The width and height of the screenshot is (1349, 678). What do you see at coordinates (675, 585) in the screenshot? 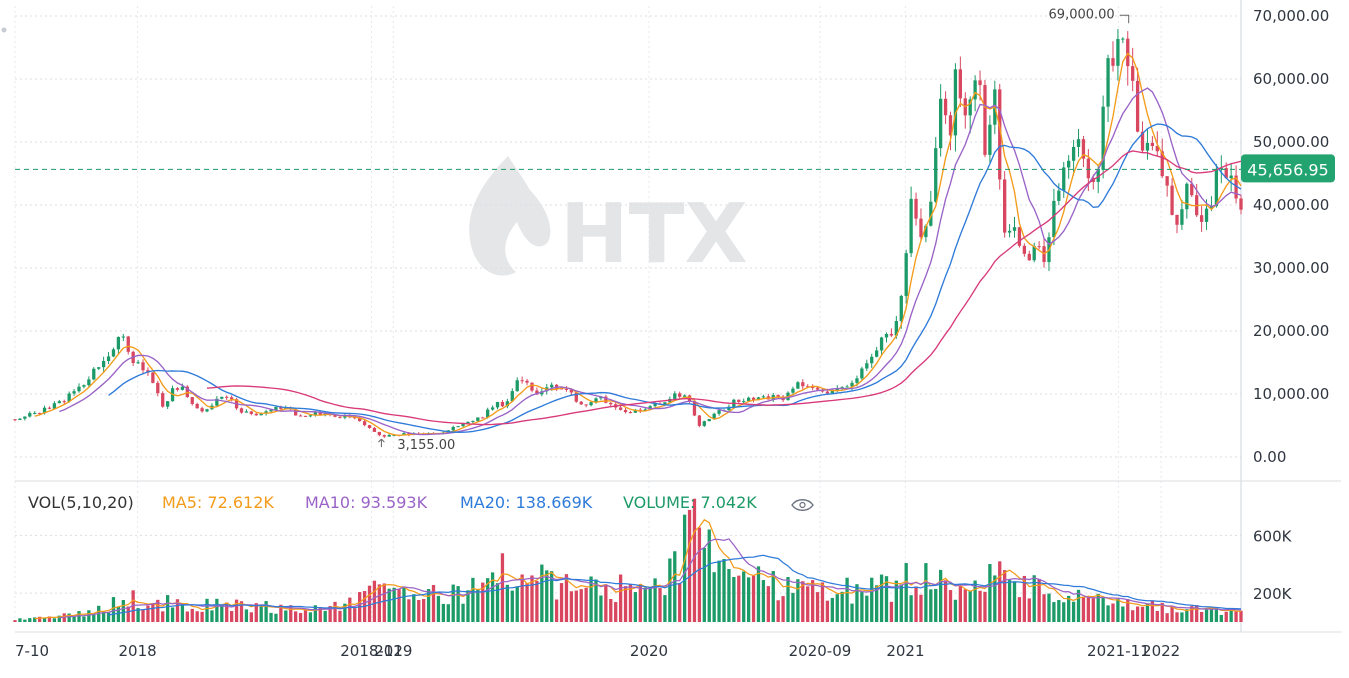
I see `volume-ma20-line` at bounding box center [675, 585].